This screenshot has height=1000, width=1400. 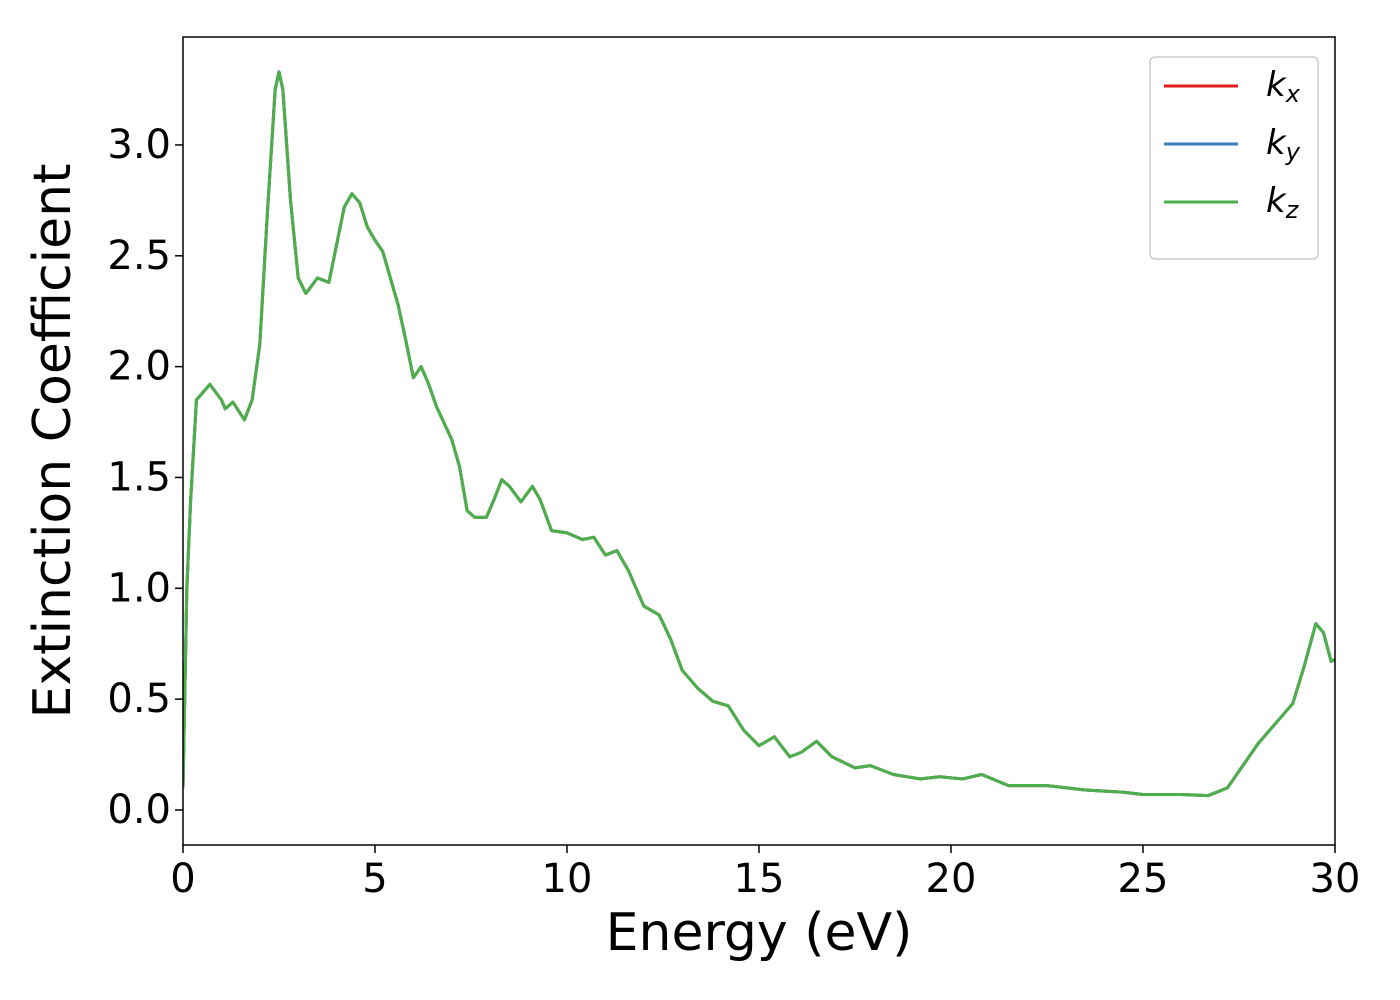 I want to click on x-tick-label: 20, so click(x=951, y=879).